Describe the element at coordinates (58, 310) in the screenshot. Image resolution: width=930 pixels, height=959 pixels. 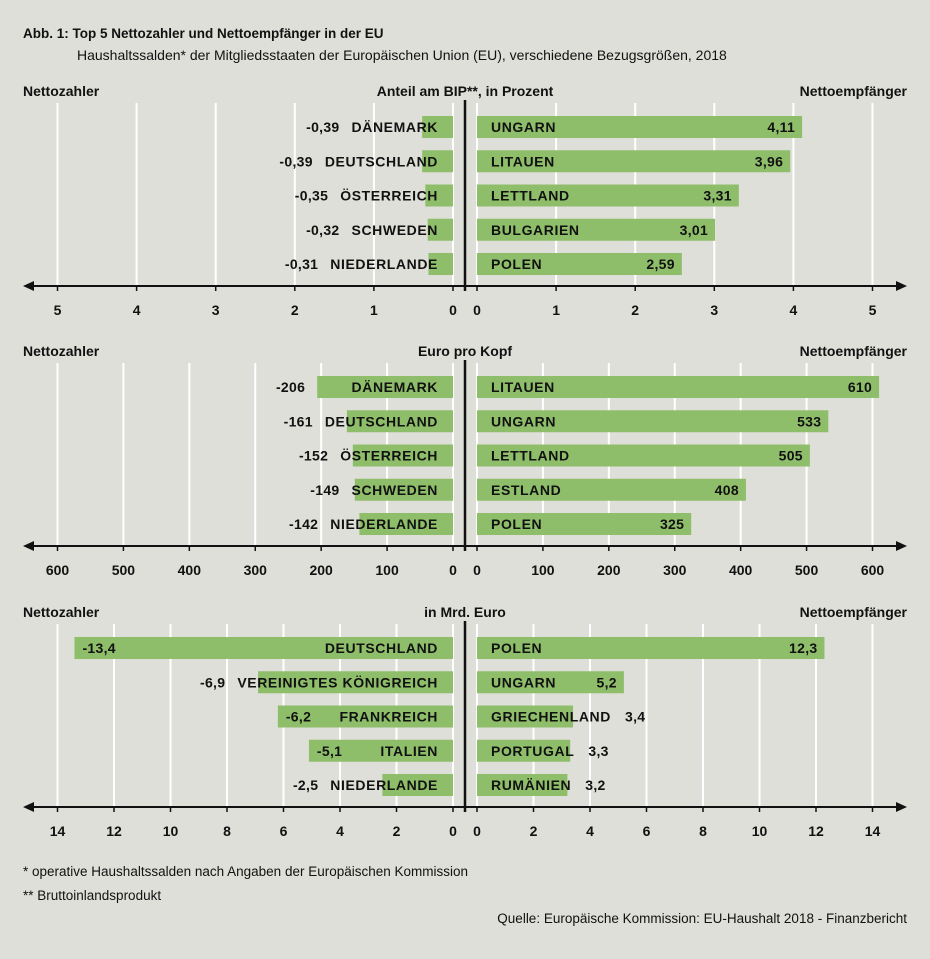
I see `tick-label: 5` at that location.